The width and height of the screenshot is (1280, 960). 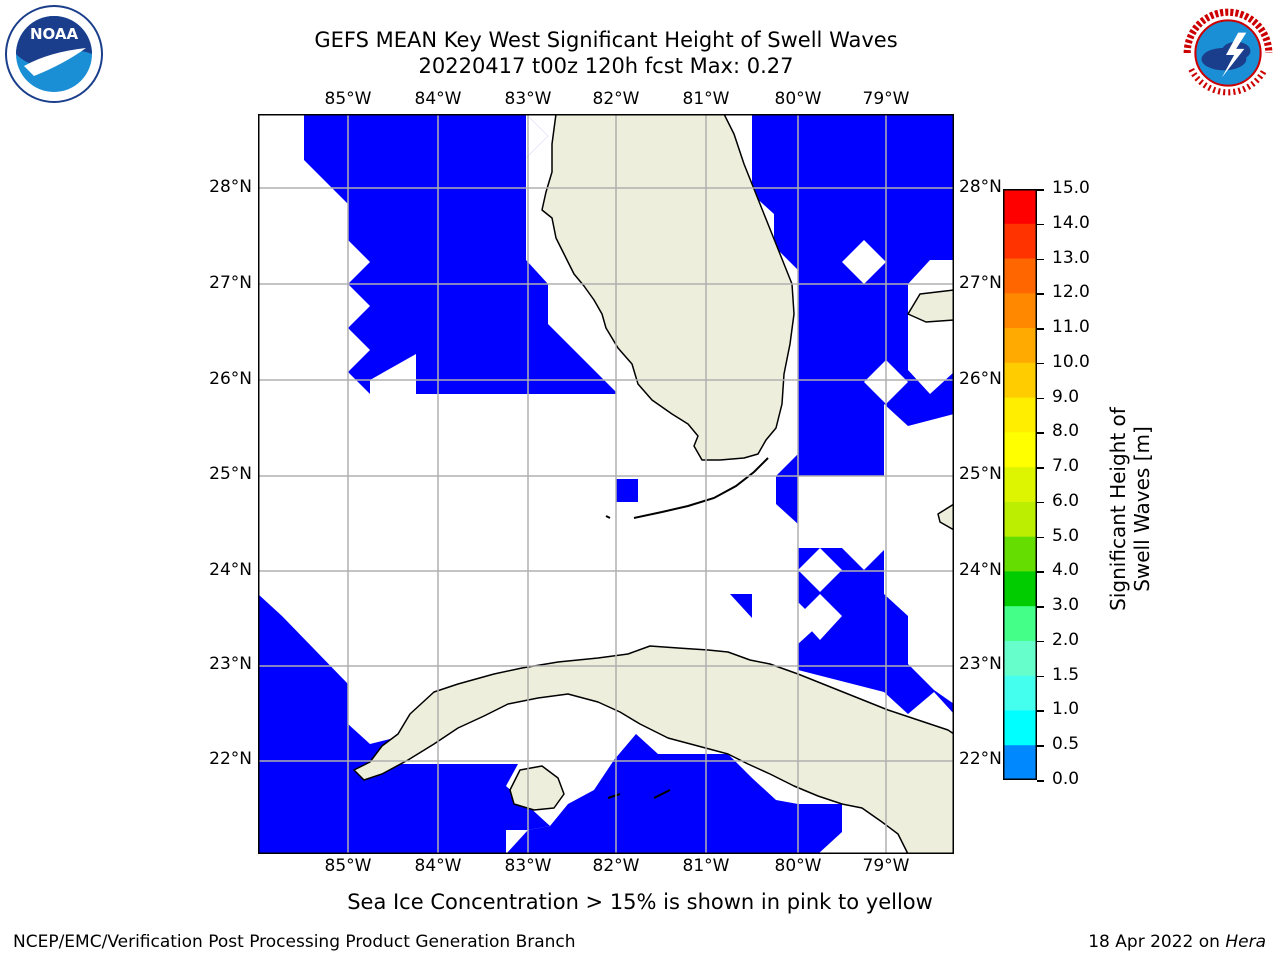 I want to click on colorbar-tick-label: 3.0, so click(x=1066, y=605).